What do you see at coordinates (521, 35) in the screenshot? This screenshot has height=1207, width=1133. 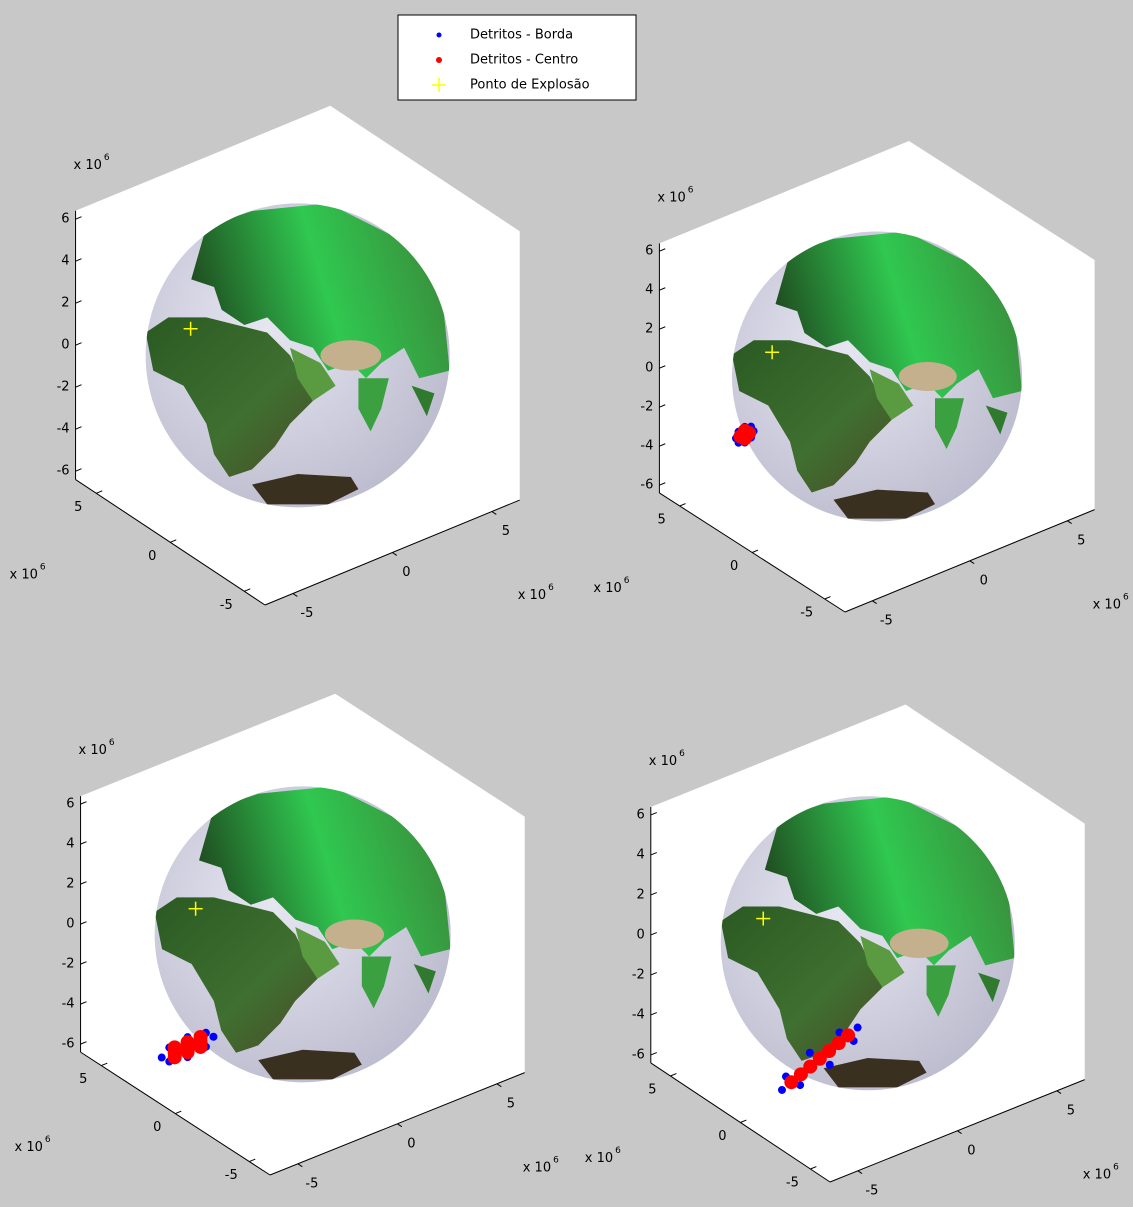 I see `legend-label: Detritos - Borda` at bounding box center [521, 35].